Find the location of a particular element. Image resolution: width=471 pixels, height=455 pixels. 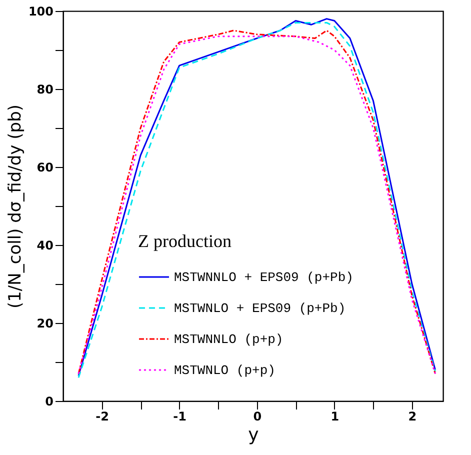

legend-label: MSTWNNLO + EPS09 (p+Pb) is located at coordinates (264, 277).